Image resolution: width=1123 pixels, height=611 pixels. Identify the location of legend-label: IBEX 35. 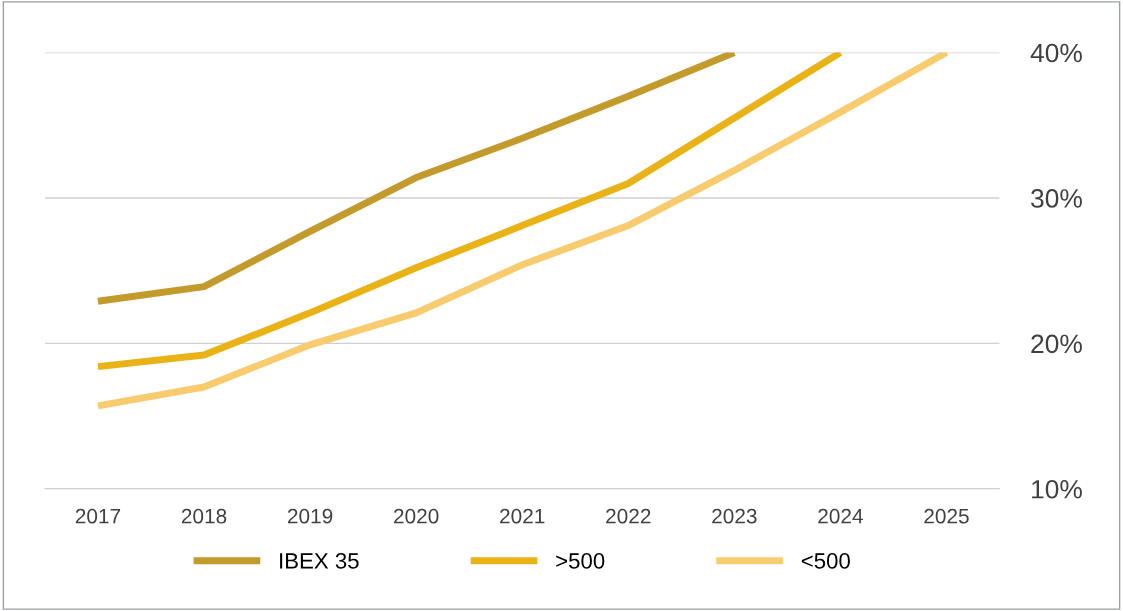
(319, 561).